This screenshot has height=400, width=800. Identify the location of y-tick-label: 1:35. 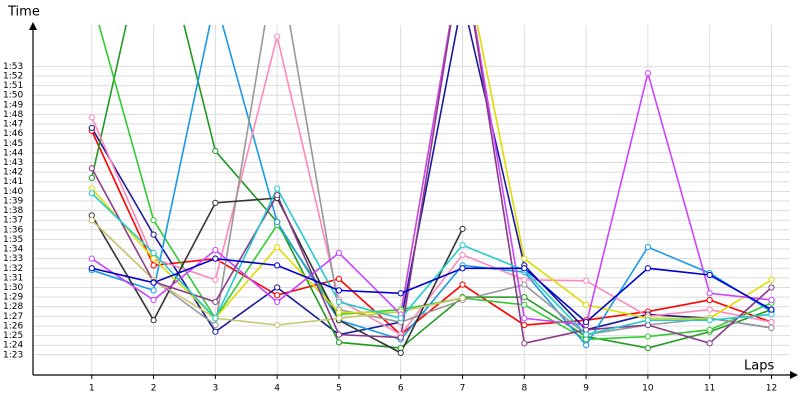
(13, 240).